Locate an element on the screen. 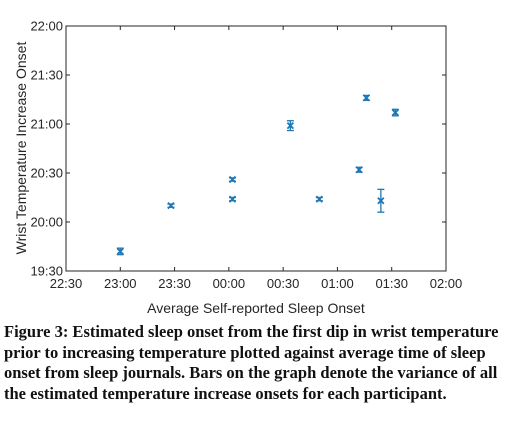 The width and height of the screenshot is (507, 438). y-tick-label: 22:00 is located at coordinates (46, 26).